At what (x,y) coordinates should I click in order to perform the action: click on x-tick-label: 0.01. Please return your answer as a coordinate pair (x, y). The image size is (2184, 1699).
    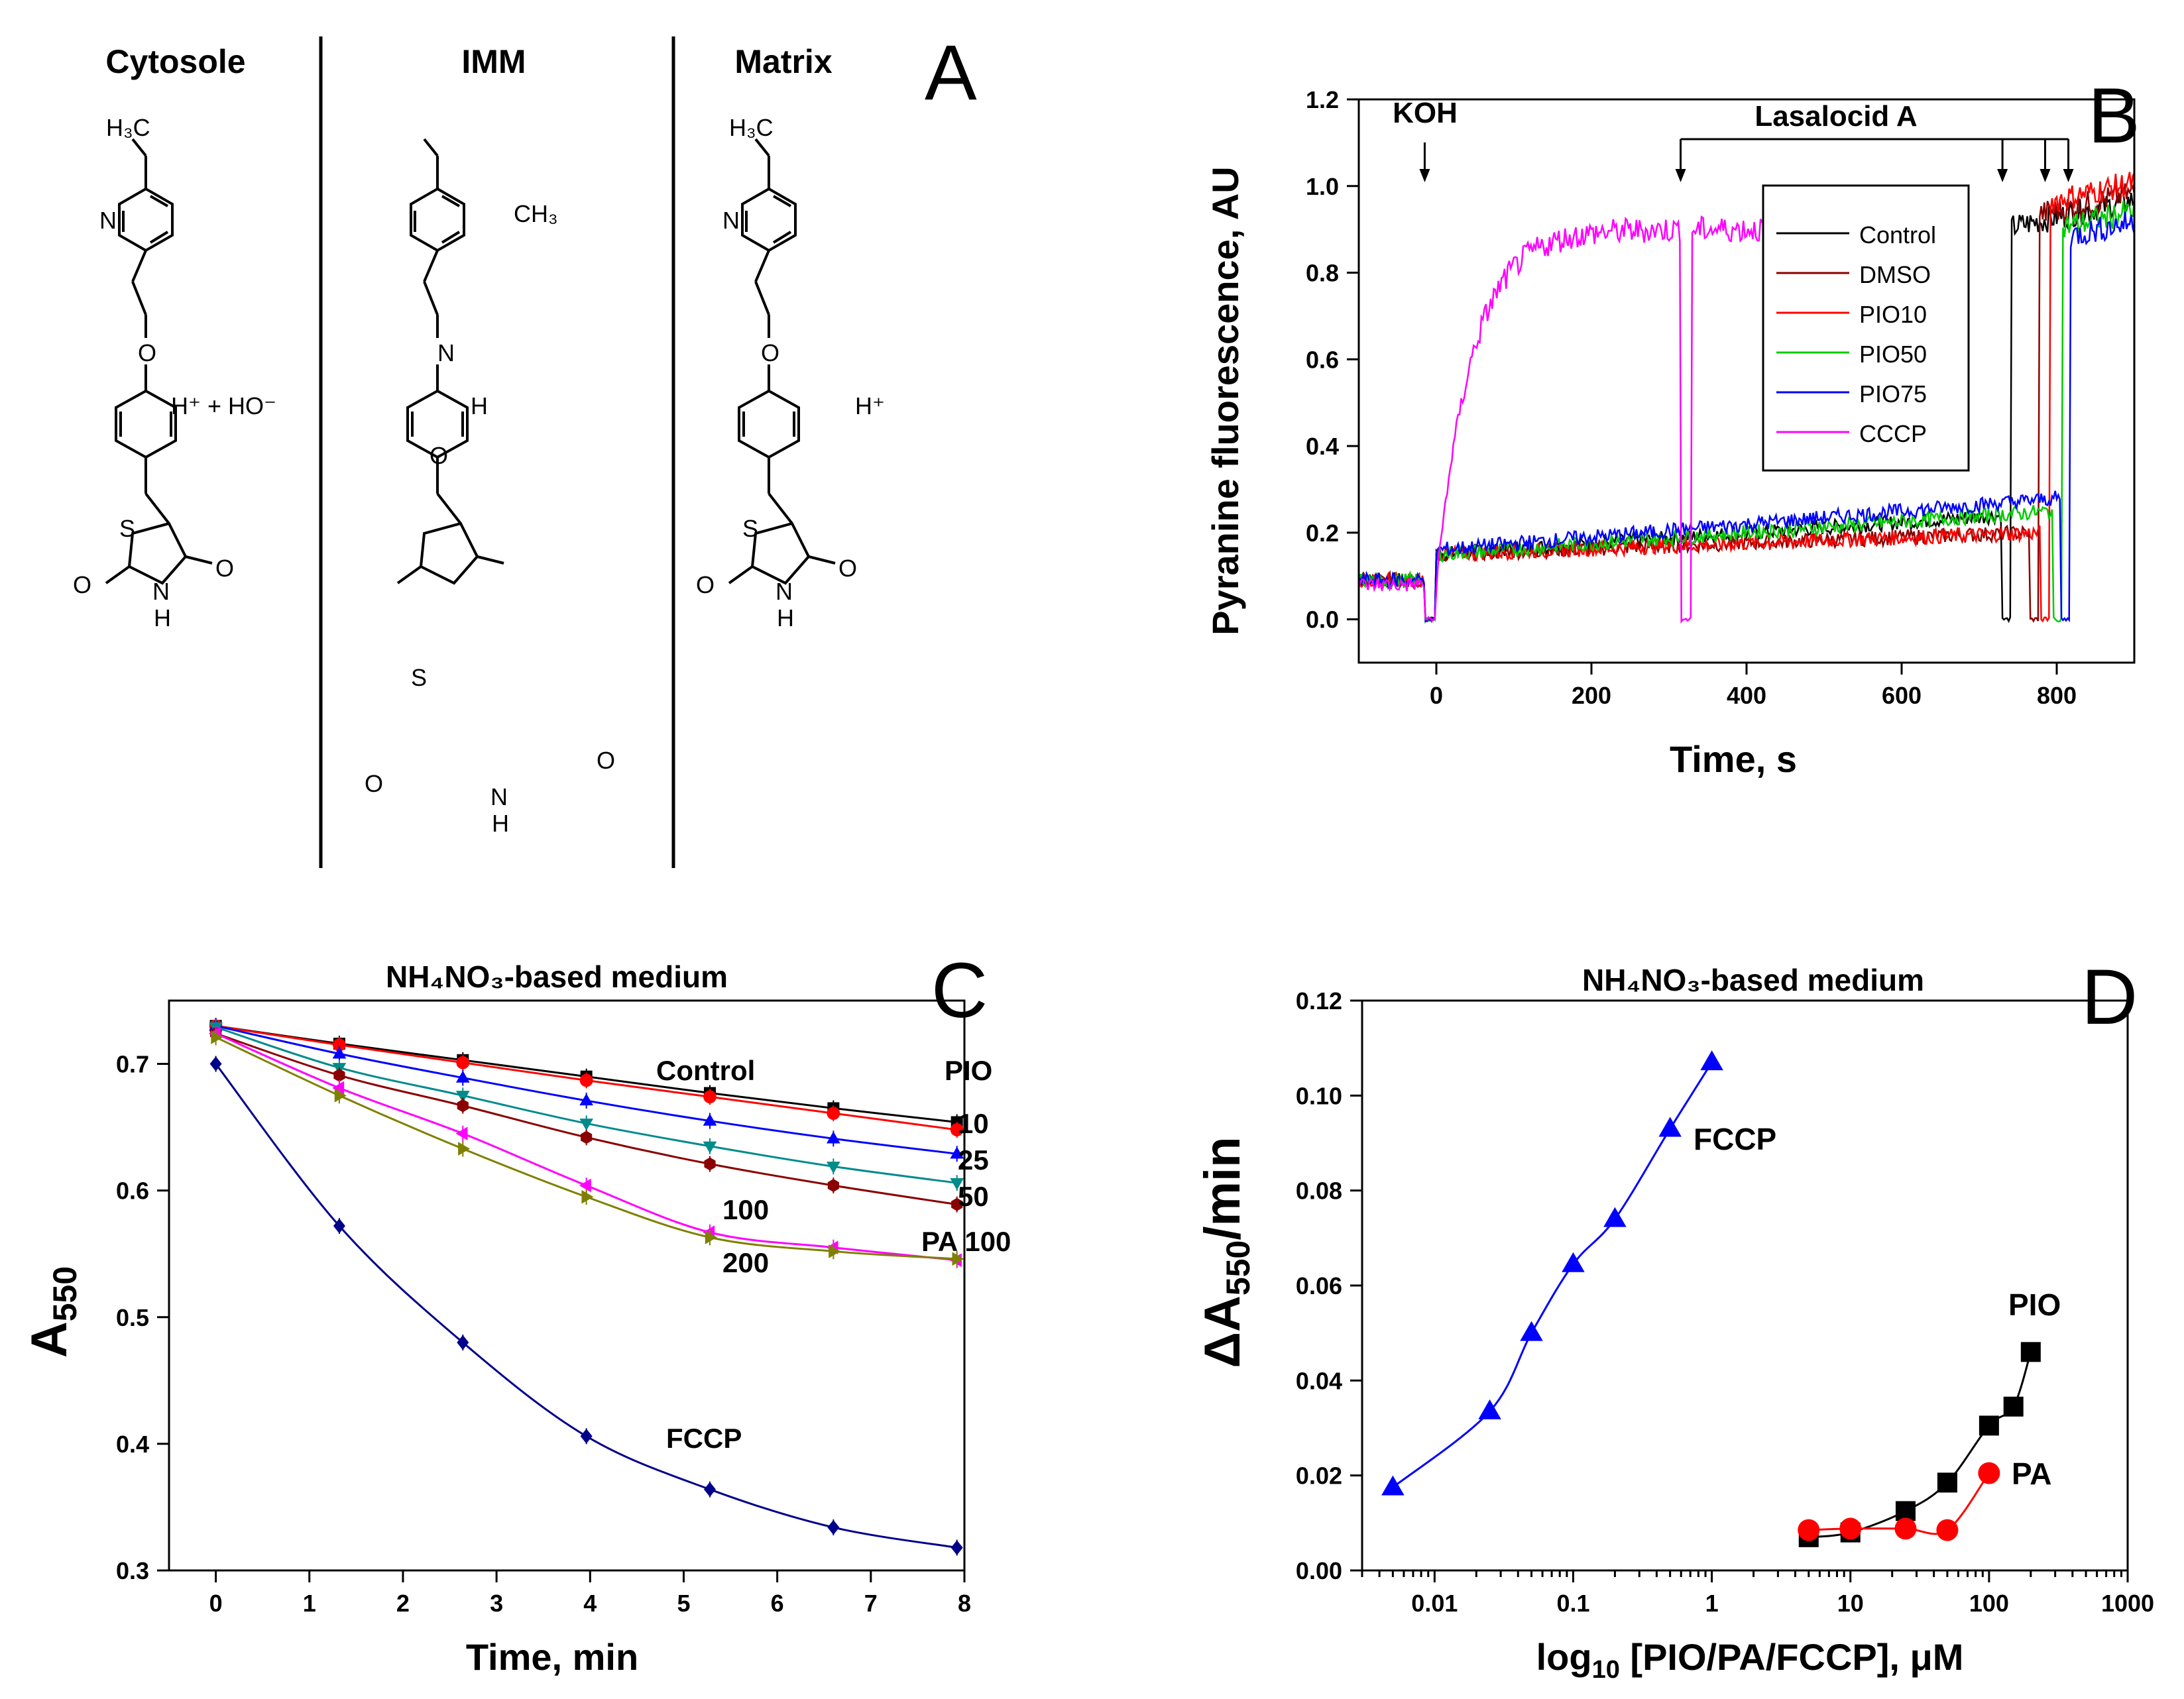
    Looking at the image, I should click on (1434, 1604).